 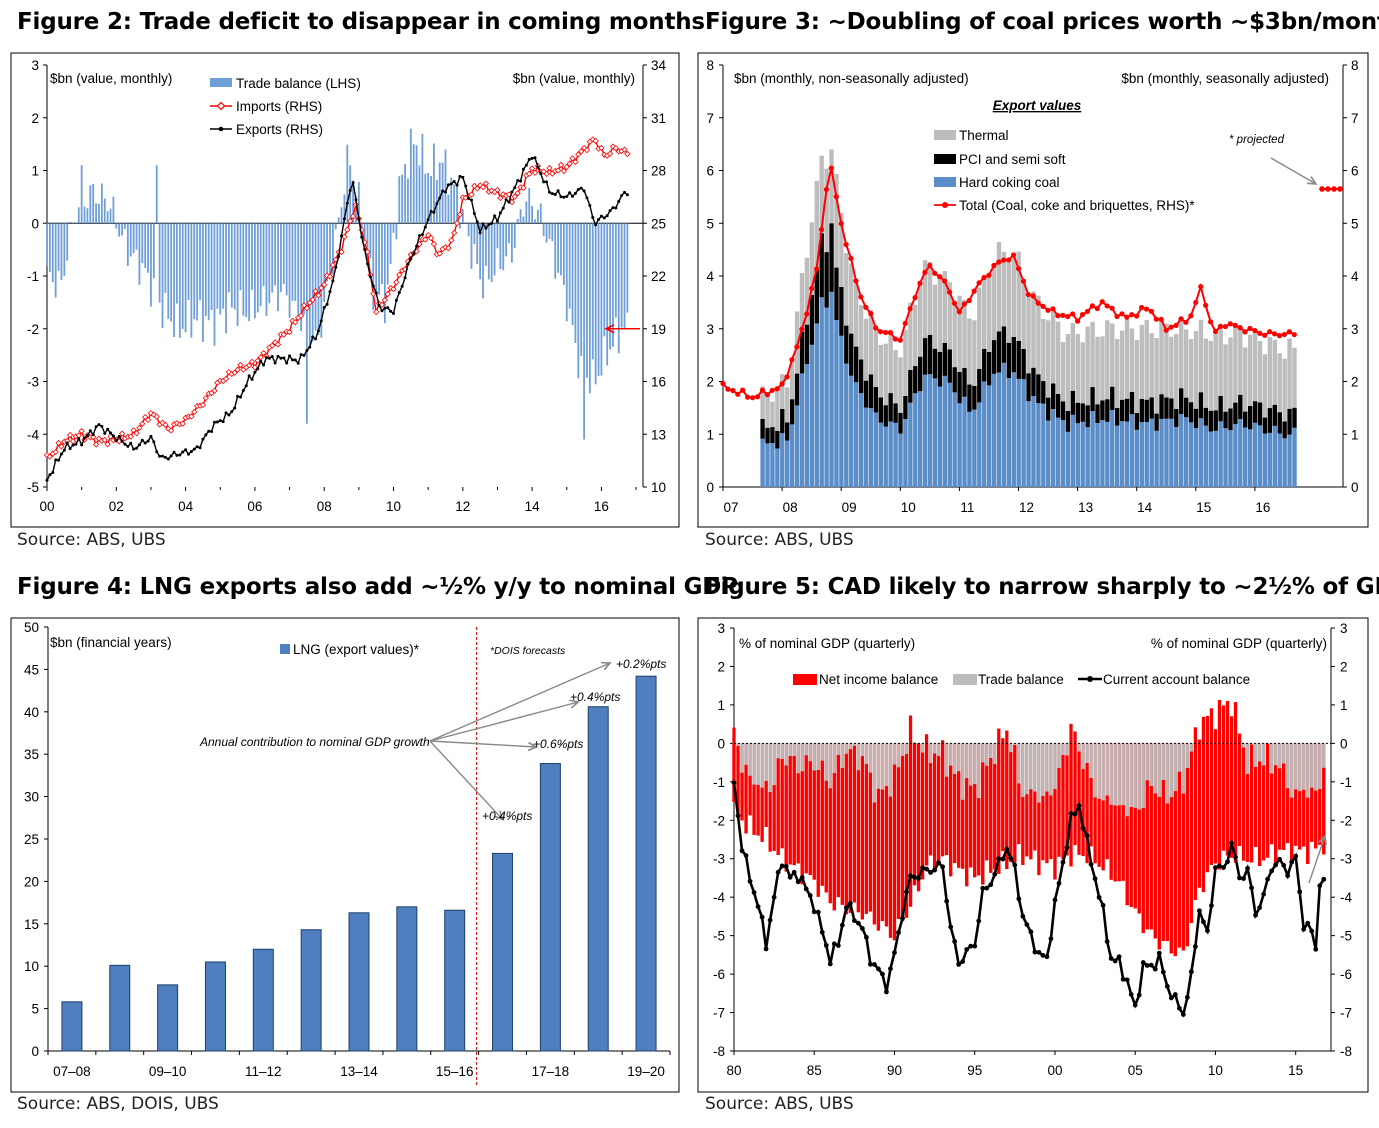 I want to click on contribution-label: +0.4%pts, so click(x=507, y=816).